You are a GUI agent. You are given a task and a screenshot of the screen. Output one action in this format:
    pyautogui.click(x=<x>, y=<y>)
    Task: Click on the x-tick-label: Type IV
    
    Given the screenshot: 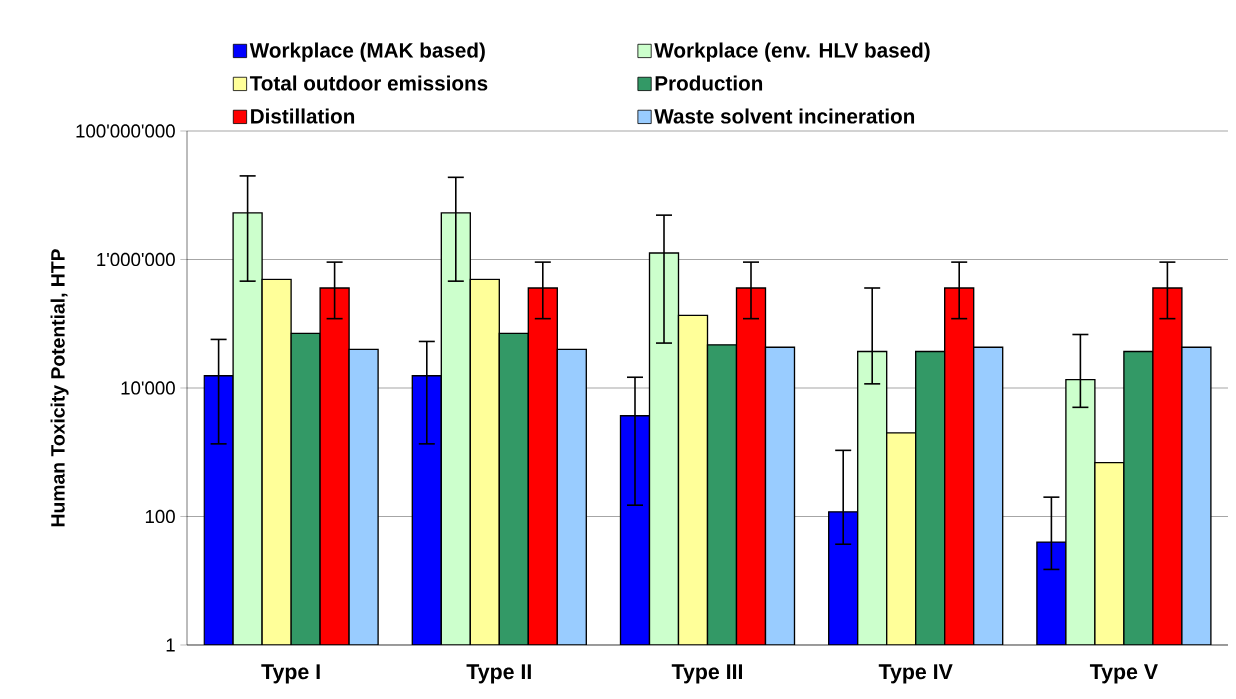 What is the action you would take?
    pyautogui.click(x=915, y=674)
    